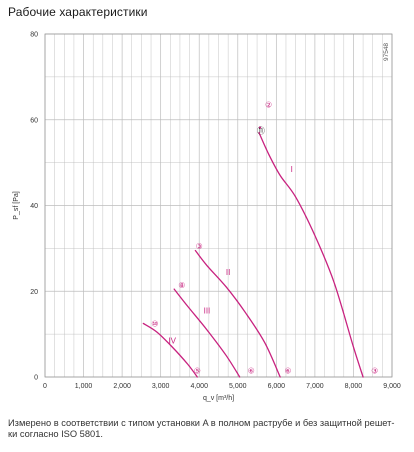  Describe the element at coordinates (277, 386) in the screenshot. I see `x-tick-label: 6,000` at that location.